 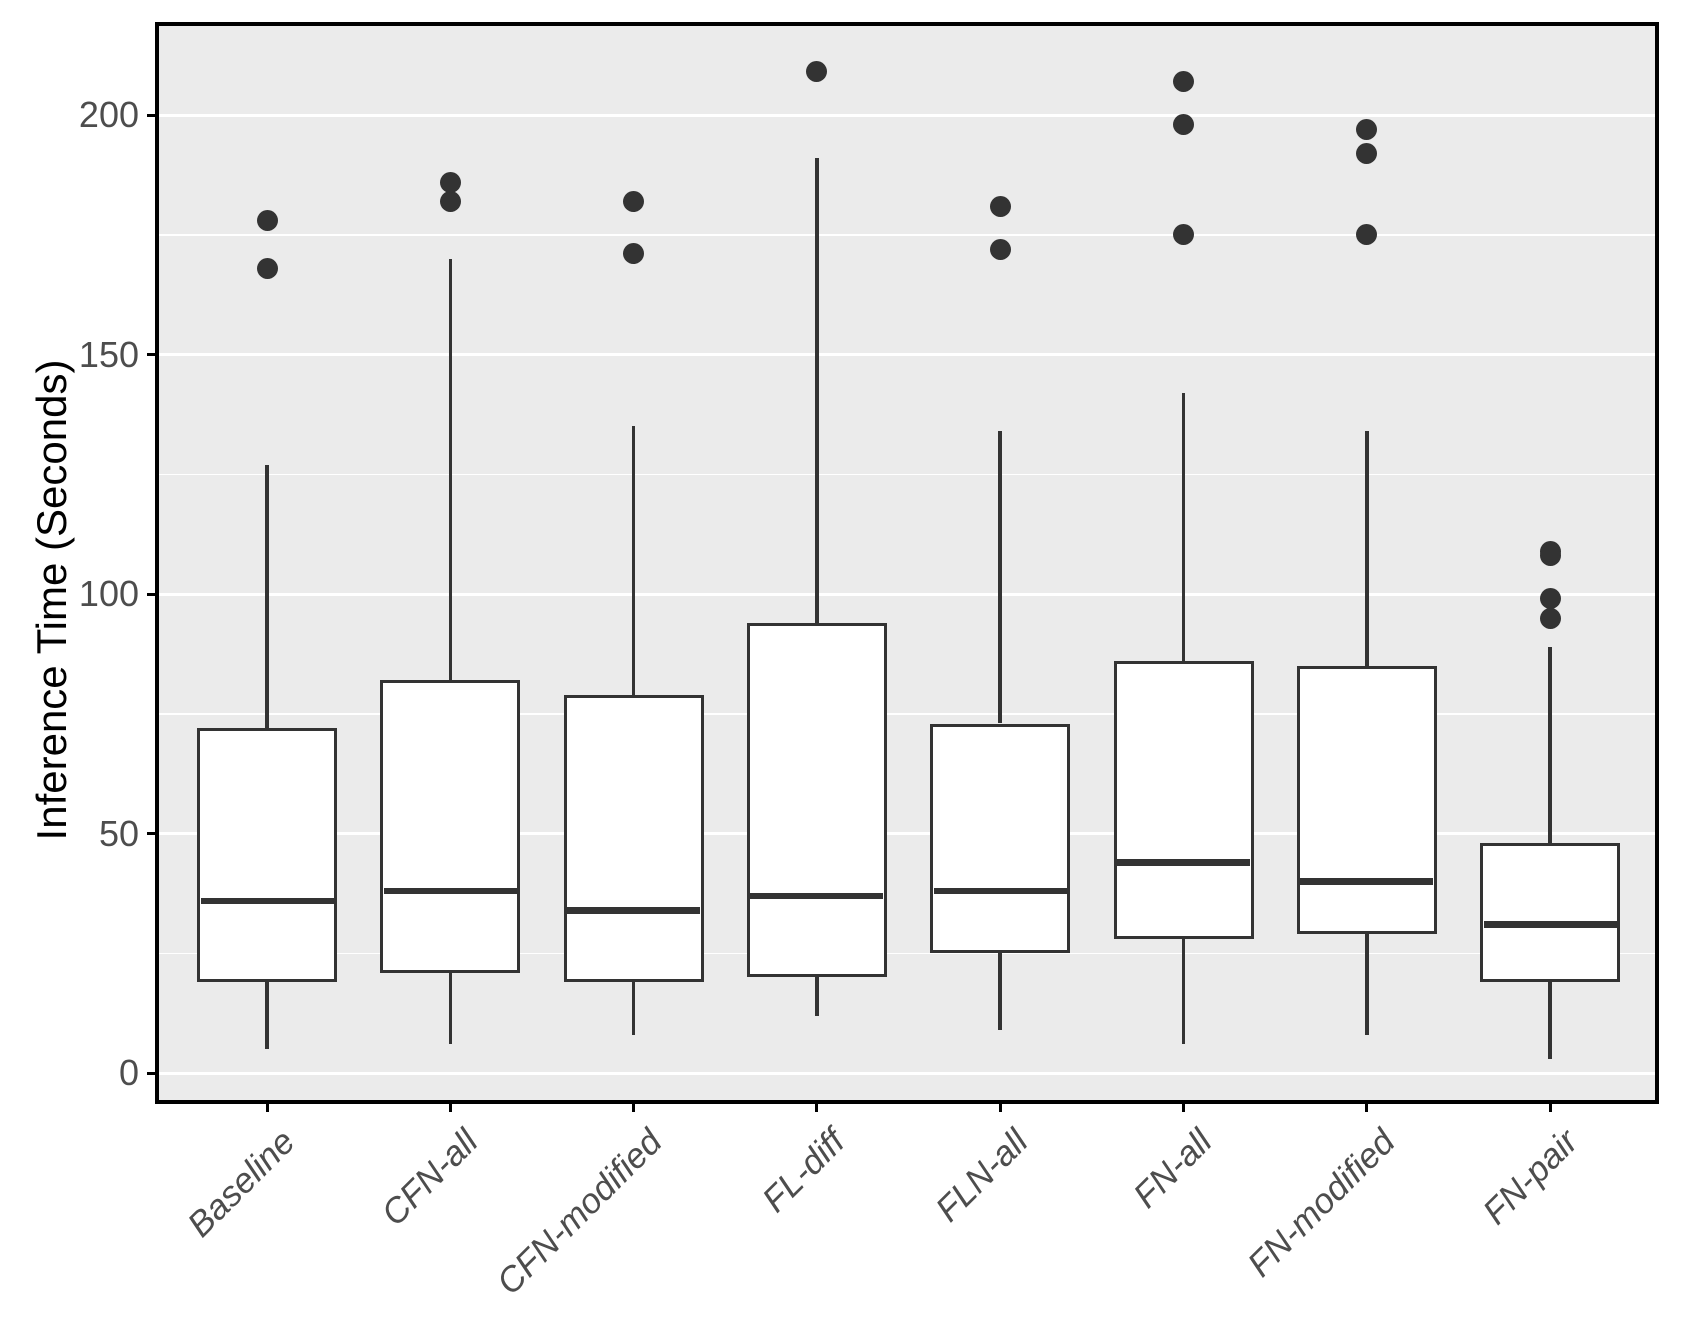 What do you see at coordinates (803, 1171) in the screenshot?
I see `x-category-label: FL-diff` at bounding box center [803, 1171].